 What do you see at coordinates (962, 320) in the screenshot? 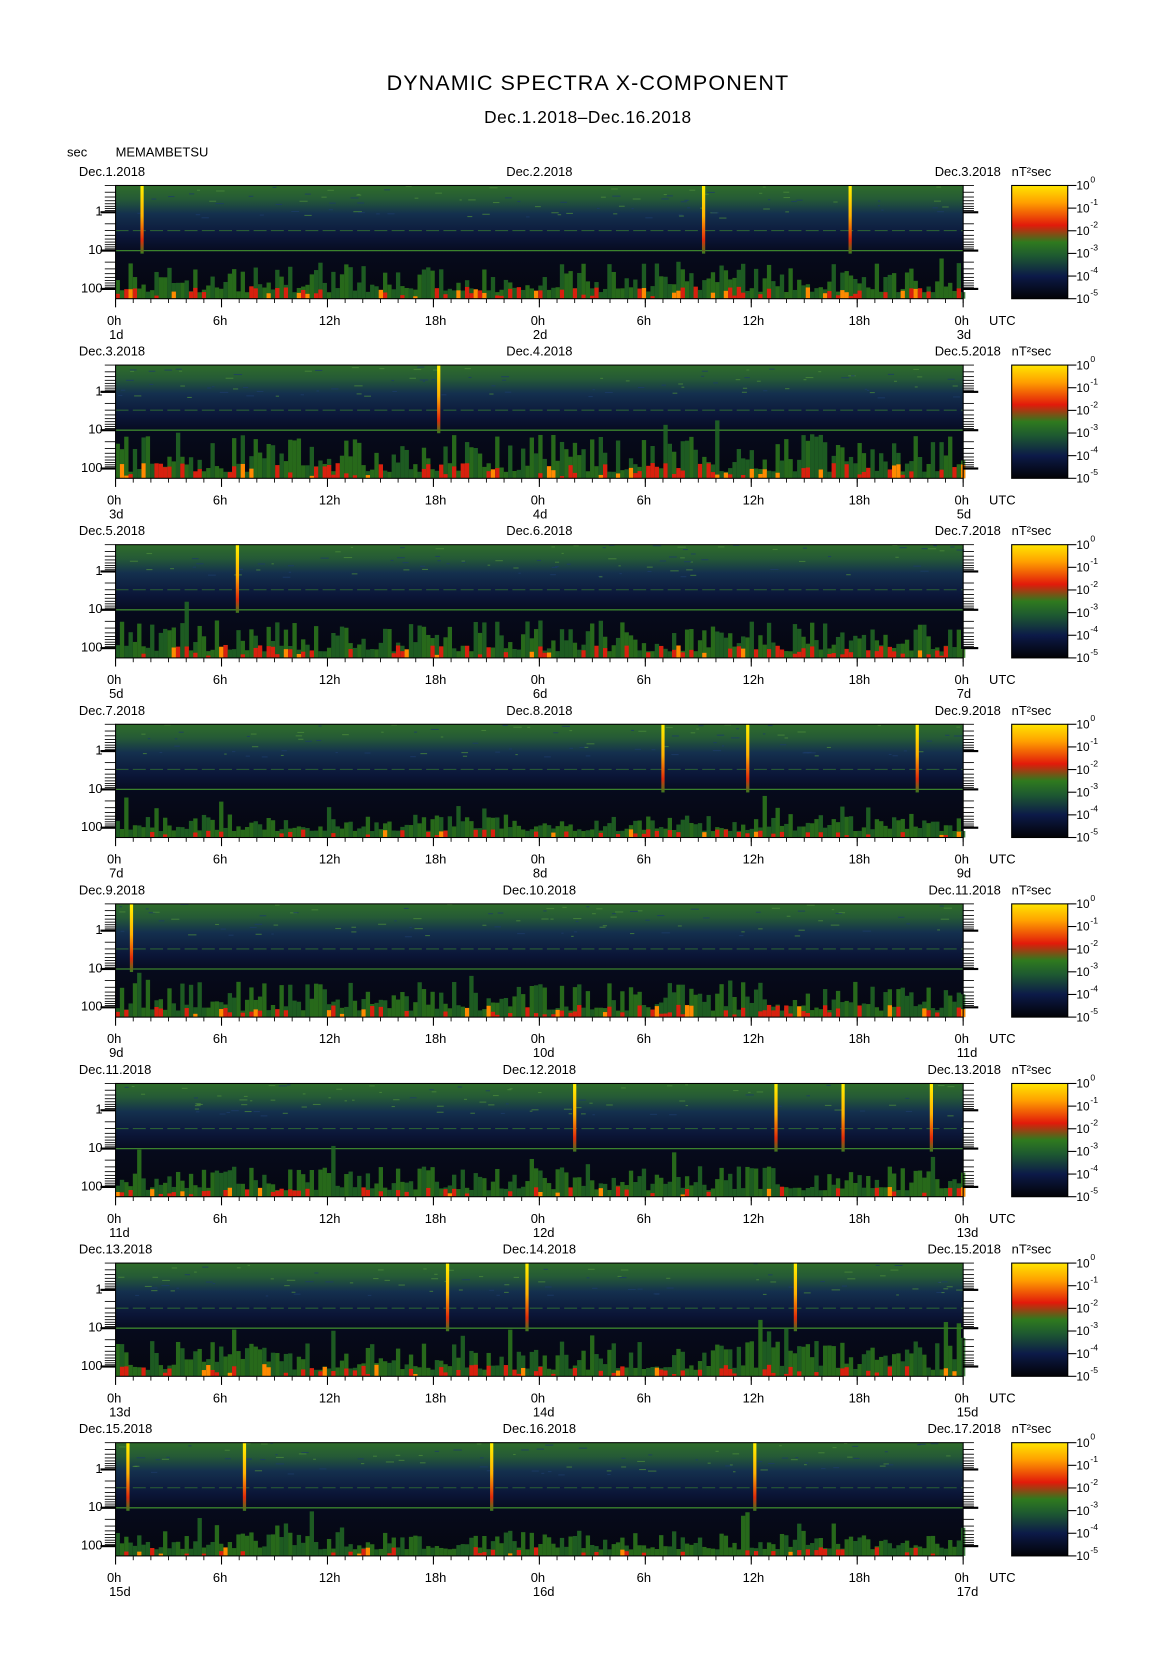
I see `x-tick-label: 0h` at bounding box center [962, 320].